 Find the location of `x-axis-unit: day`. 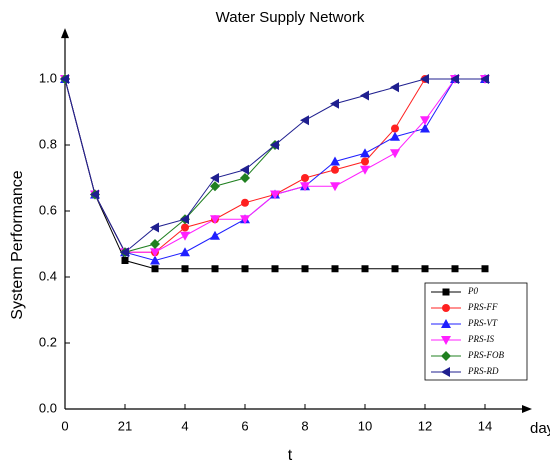

x-axis-unit: day is located at coordinates (540, 428).